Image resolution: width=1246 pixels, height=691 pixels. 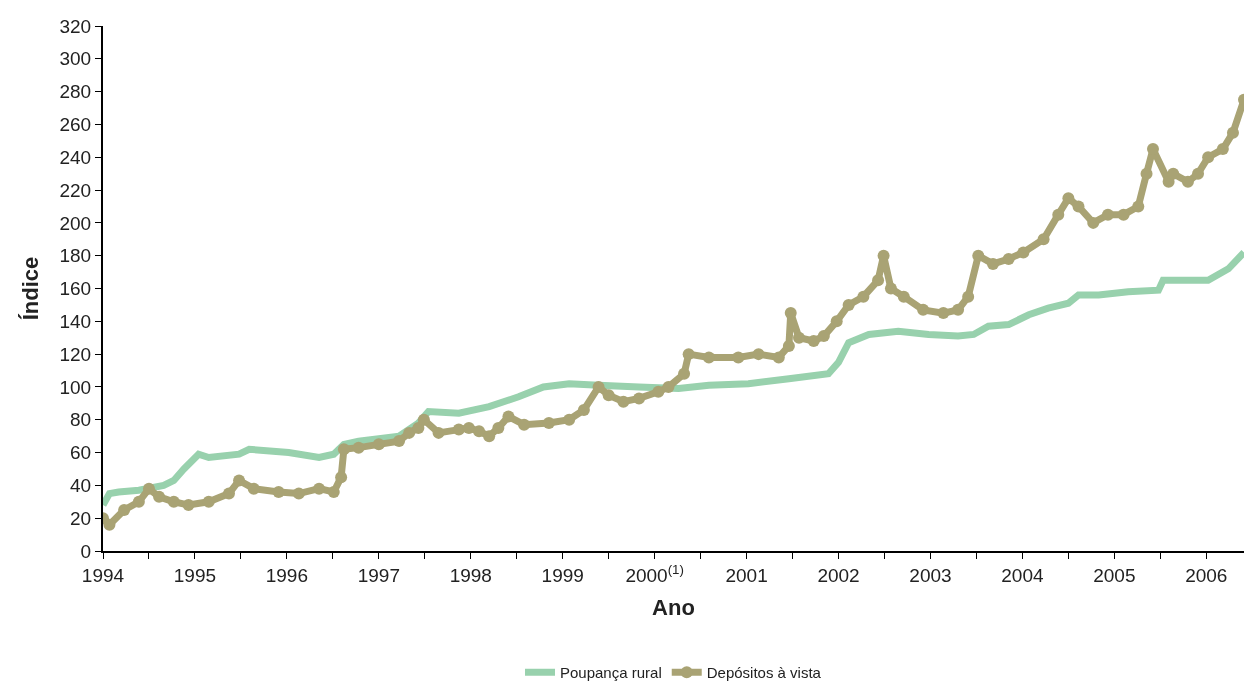 What do you see at coordinates (75, 92) in the screenshot?
I see `y-tick-label: 280` at bounding box center [75, 92].